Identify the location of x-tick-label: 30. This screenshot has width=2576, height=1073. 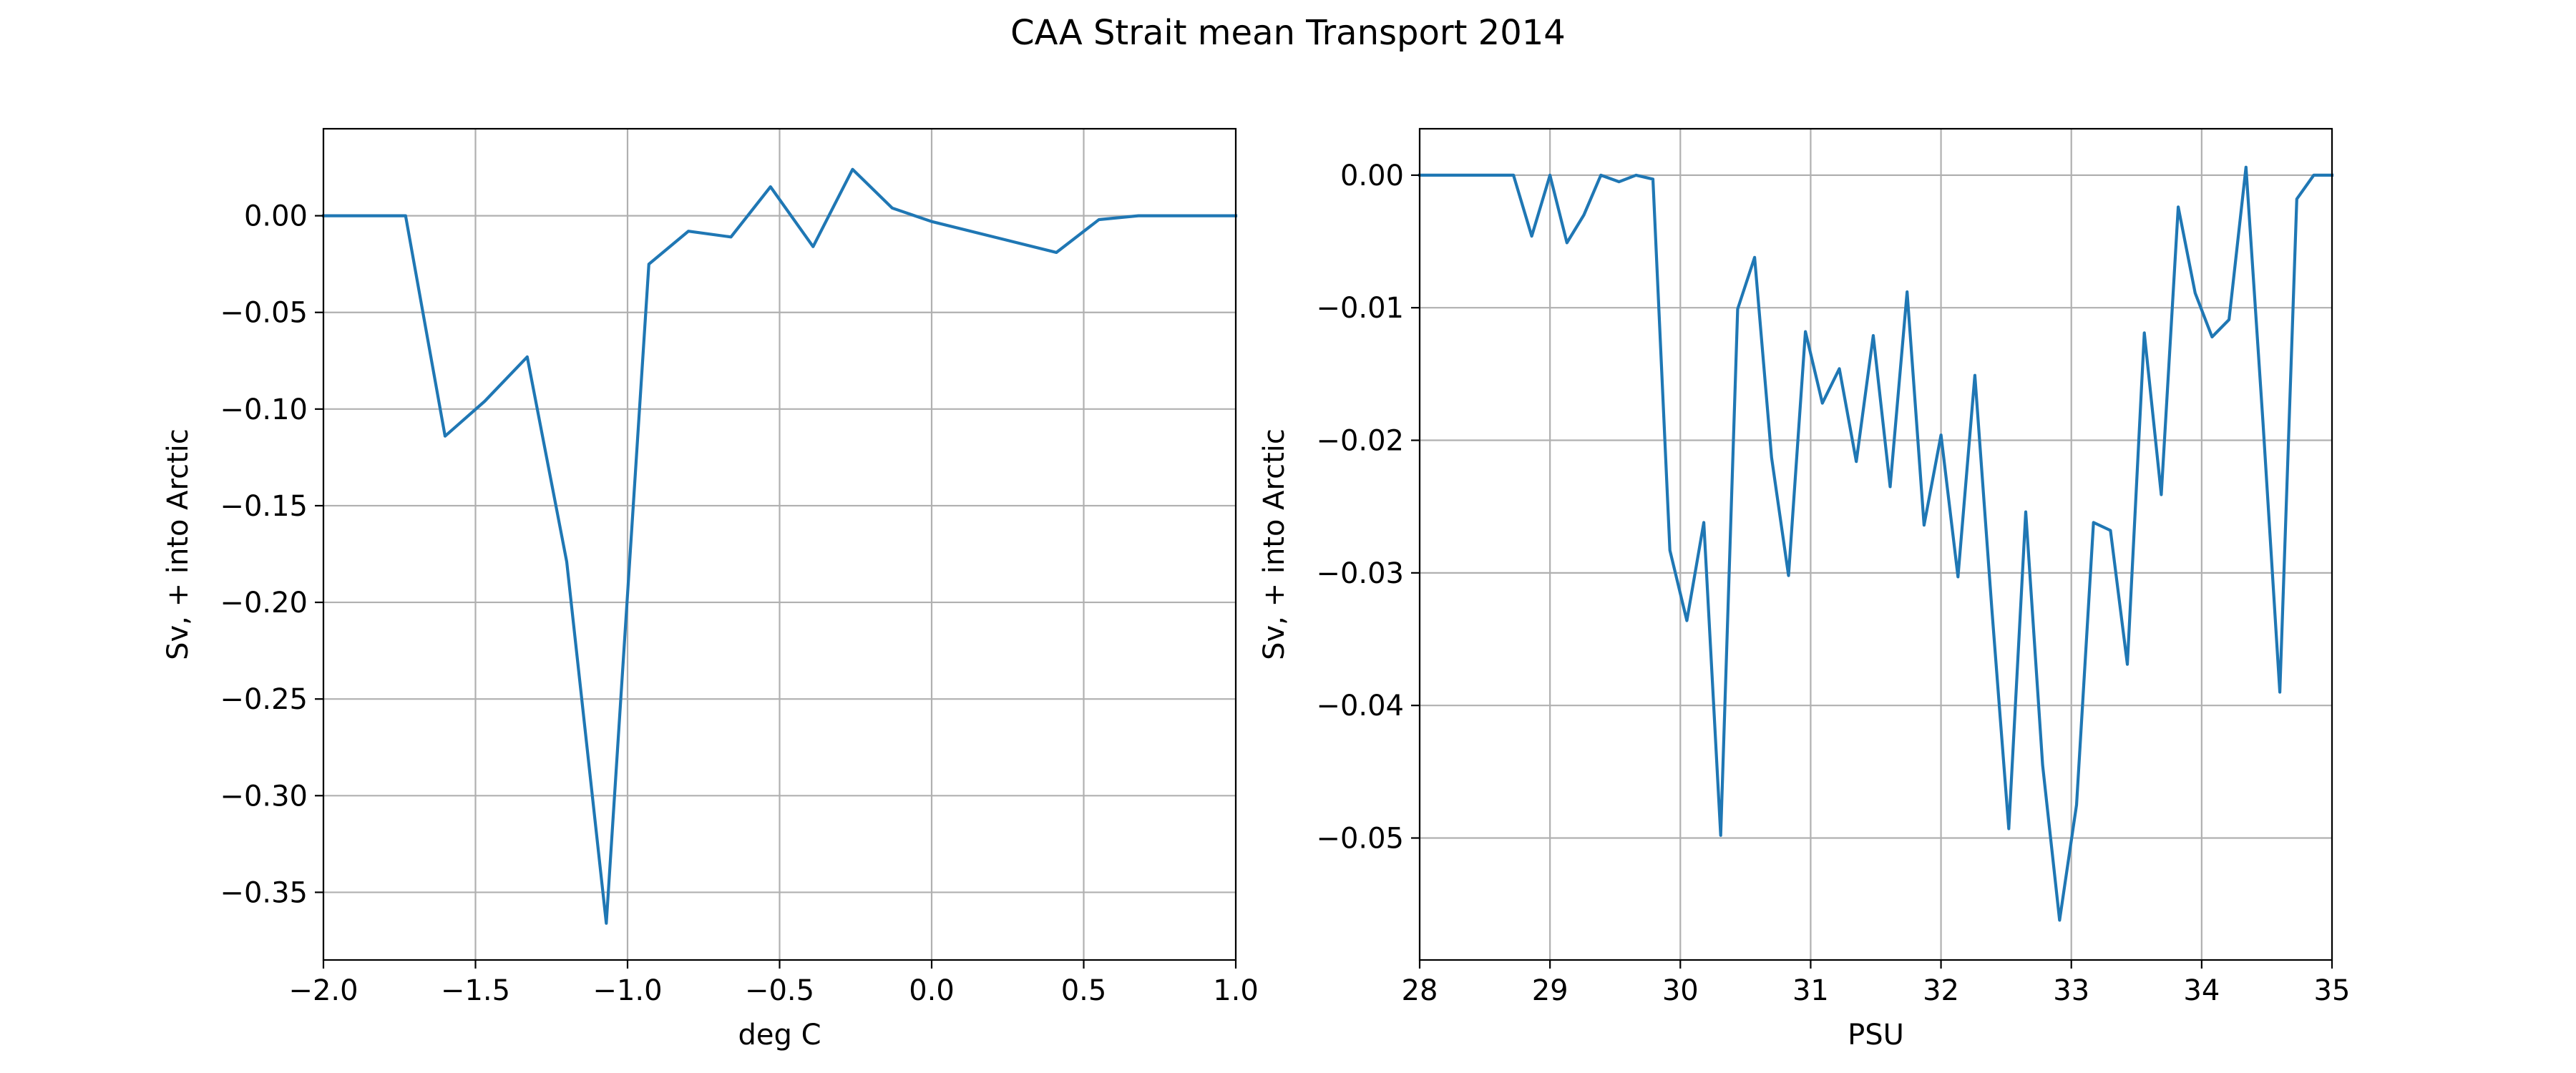
(1680, 990).